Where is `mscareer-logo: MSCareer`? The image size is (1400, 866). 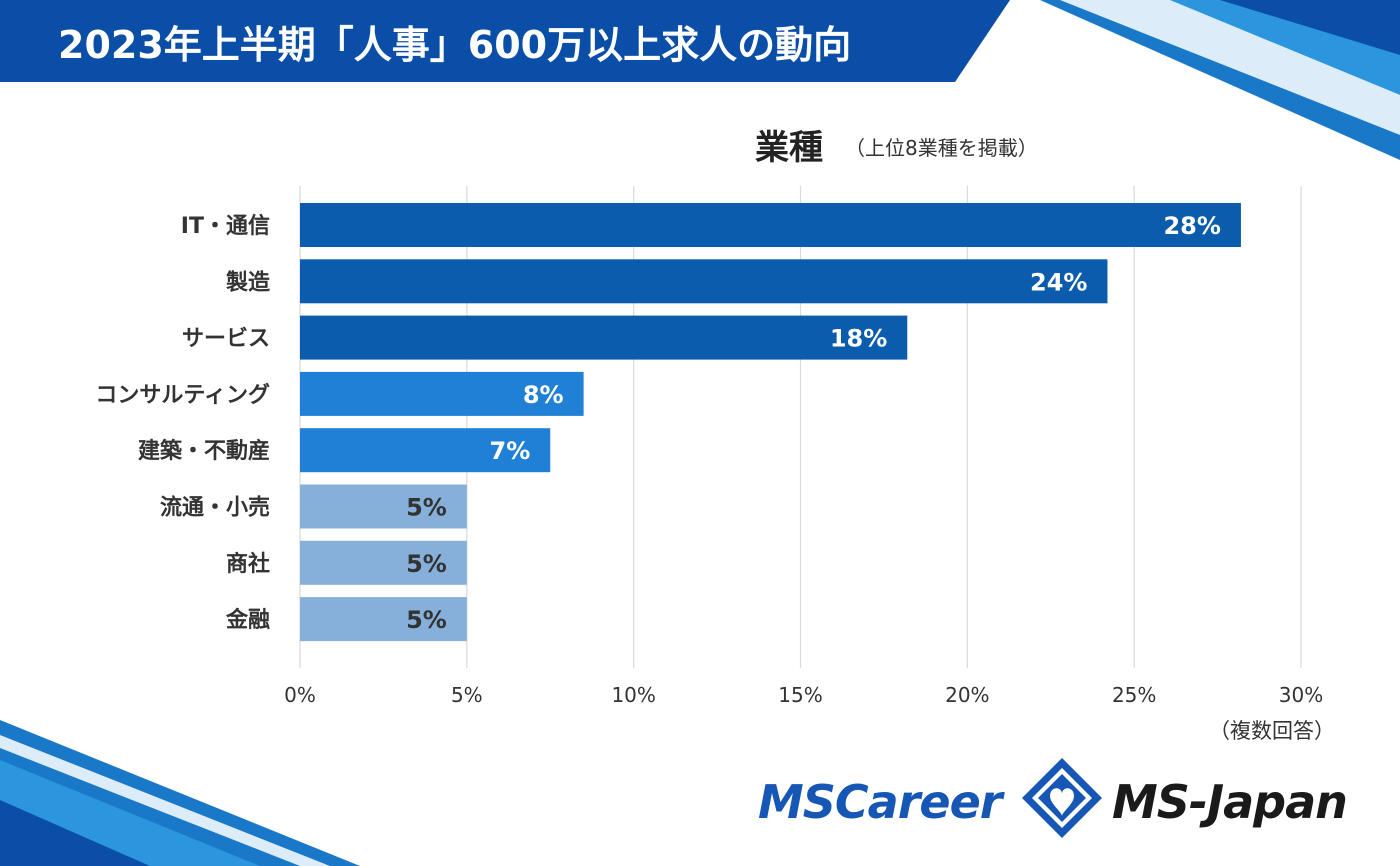
mscareer-logo: MSCareer is located at coordinates (882, 802).